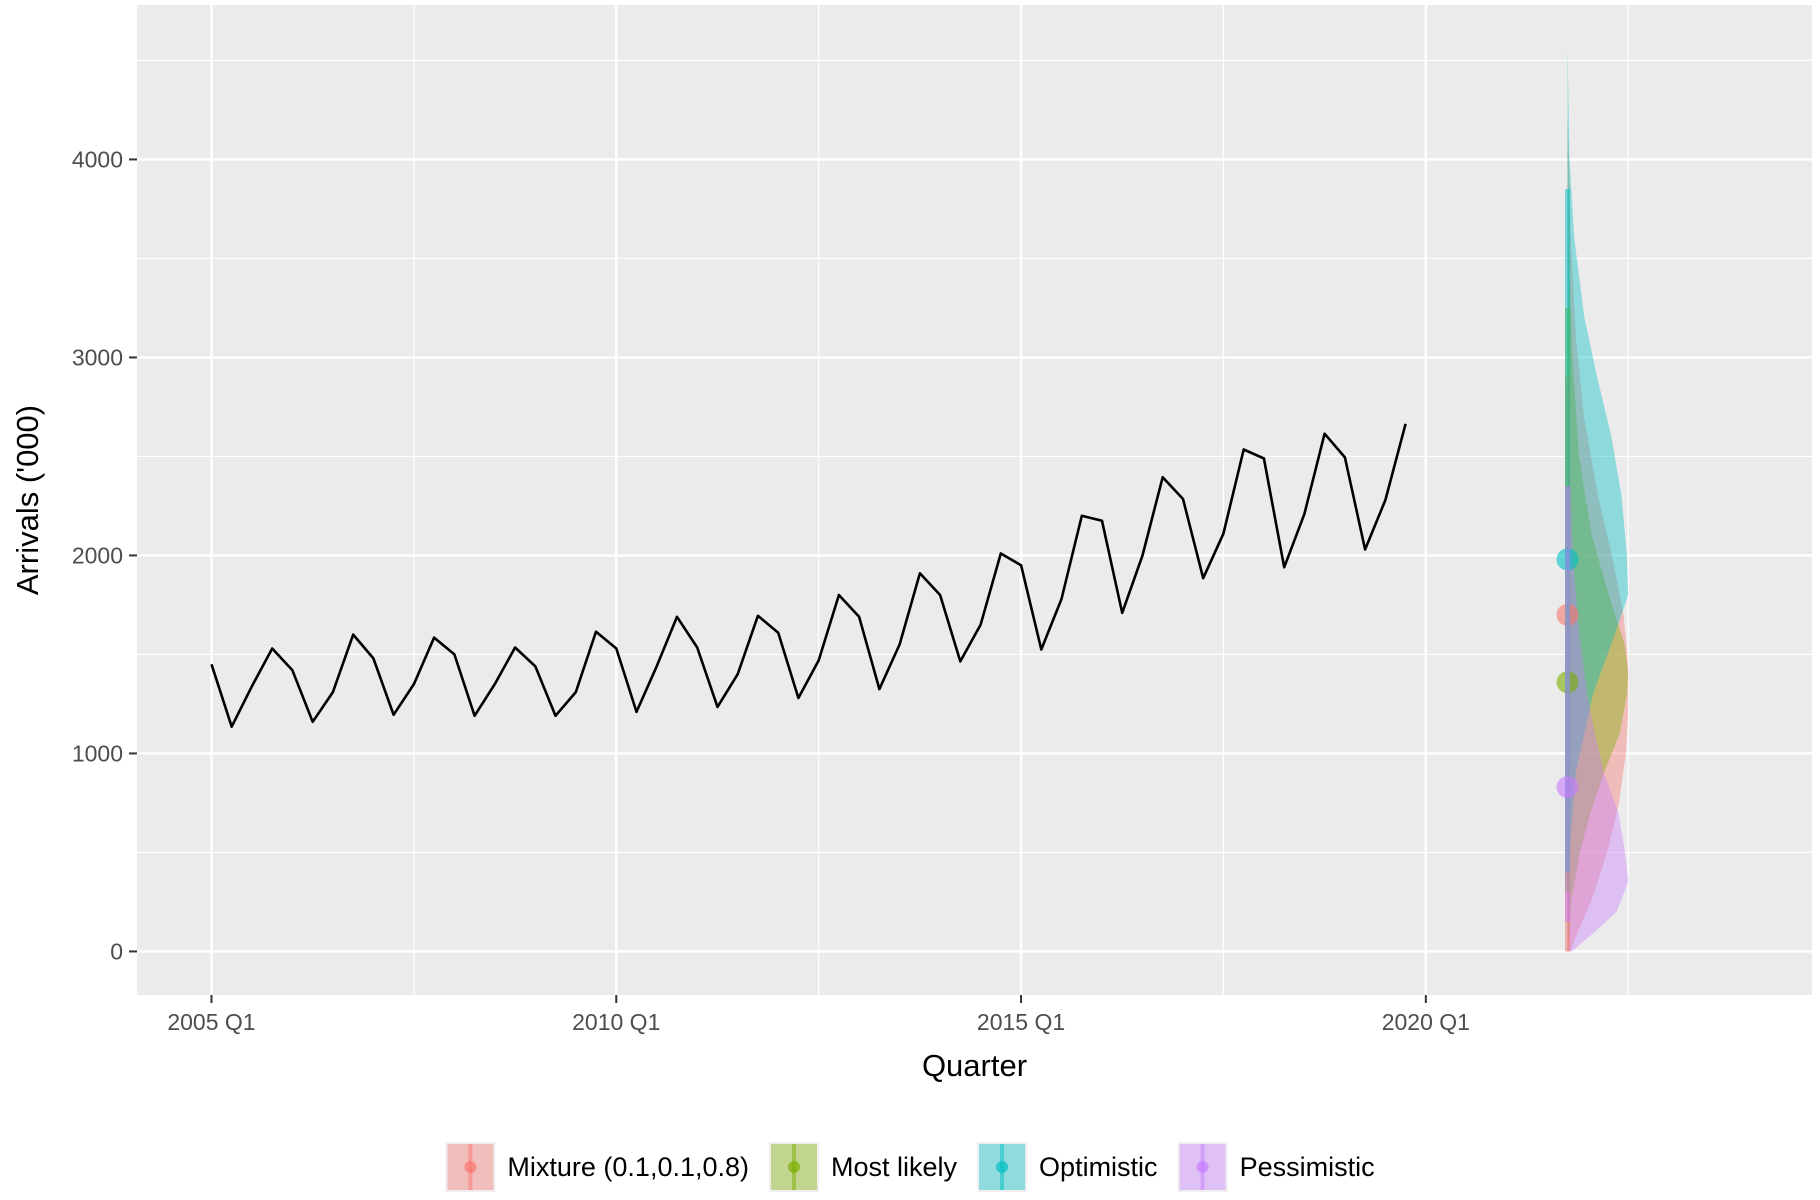  Describe the element at coordinates (97, 555) in the screenshot. I see `y-tick-label: 2000` at that location.